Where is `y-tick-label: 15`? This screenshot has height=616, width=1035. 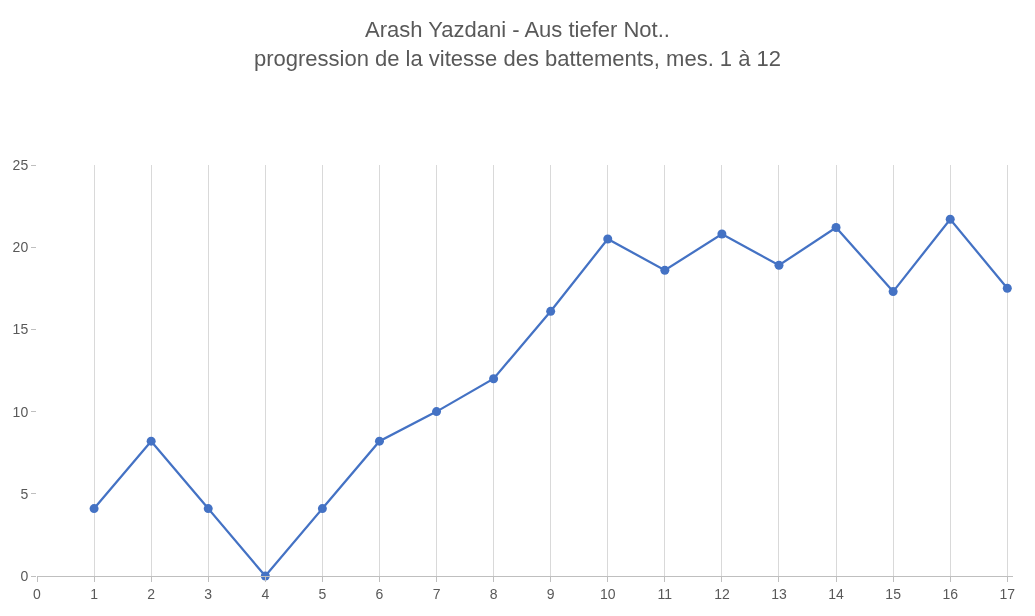 y-tick-label: 15 is located at coordinates (20, 329).